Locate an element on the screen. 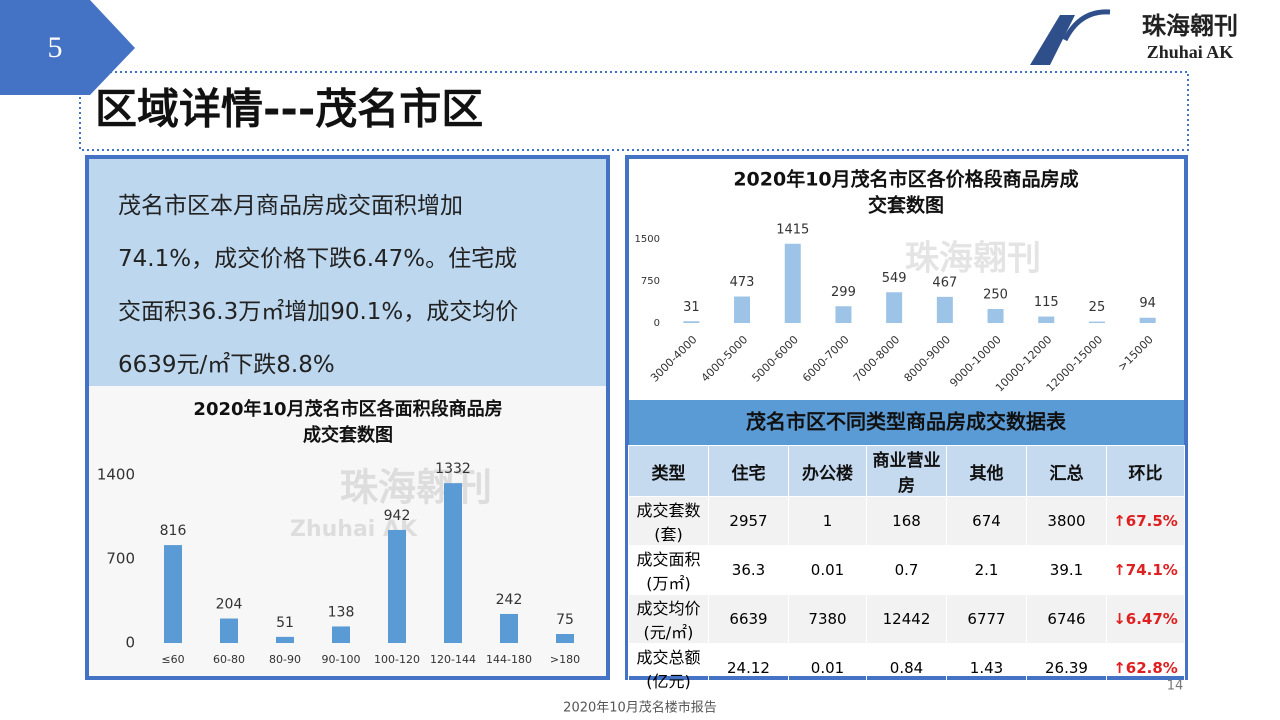  header-row: 类型 住宅 办公楼 商业营业房 其他 汇总 环比 is located at coordinates (906, 471).